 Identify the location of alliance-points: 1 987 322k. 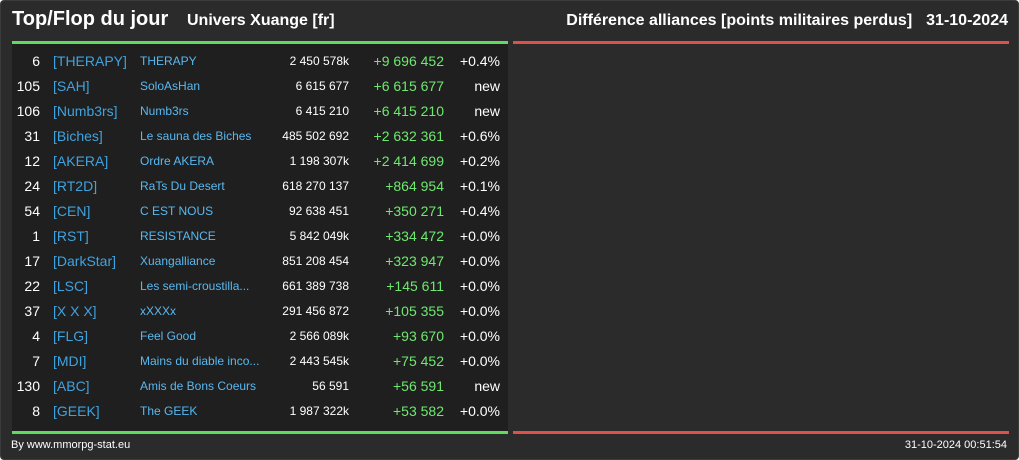
(319, 411).